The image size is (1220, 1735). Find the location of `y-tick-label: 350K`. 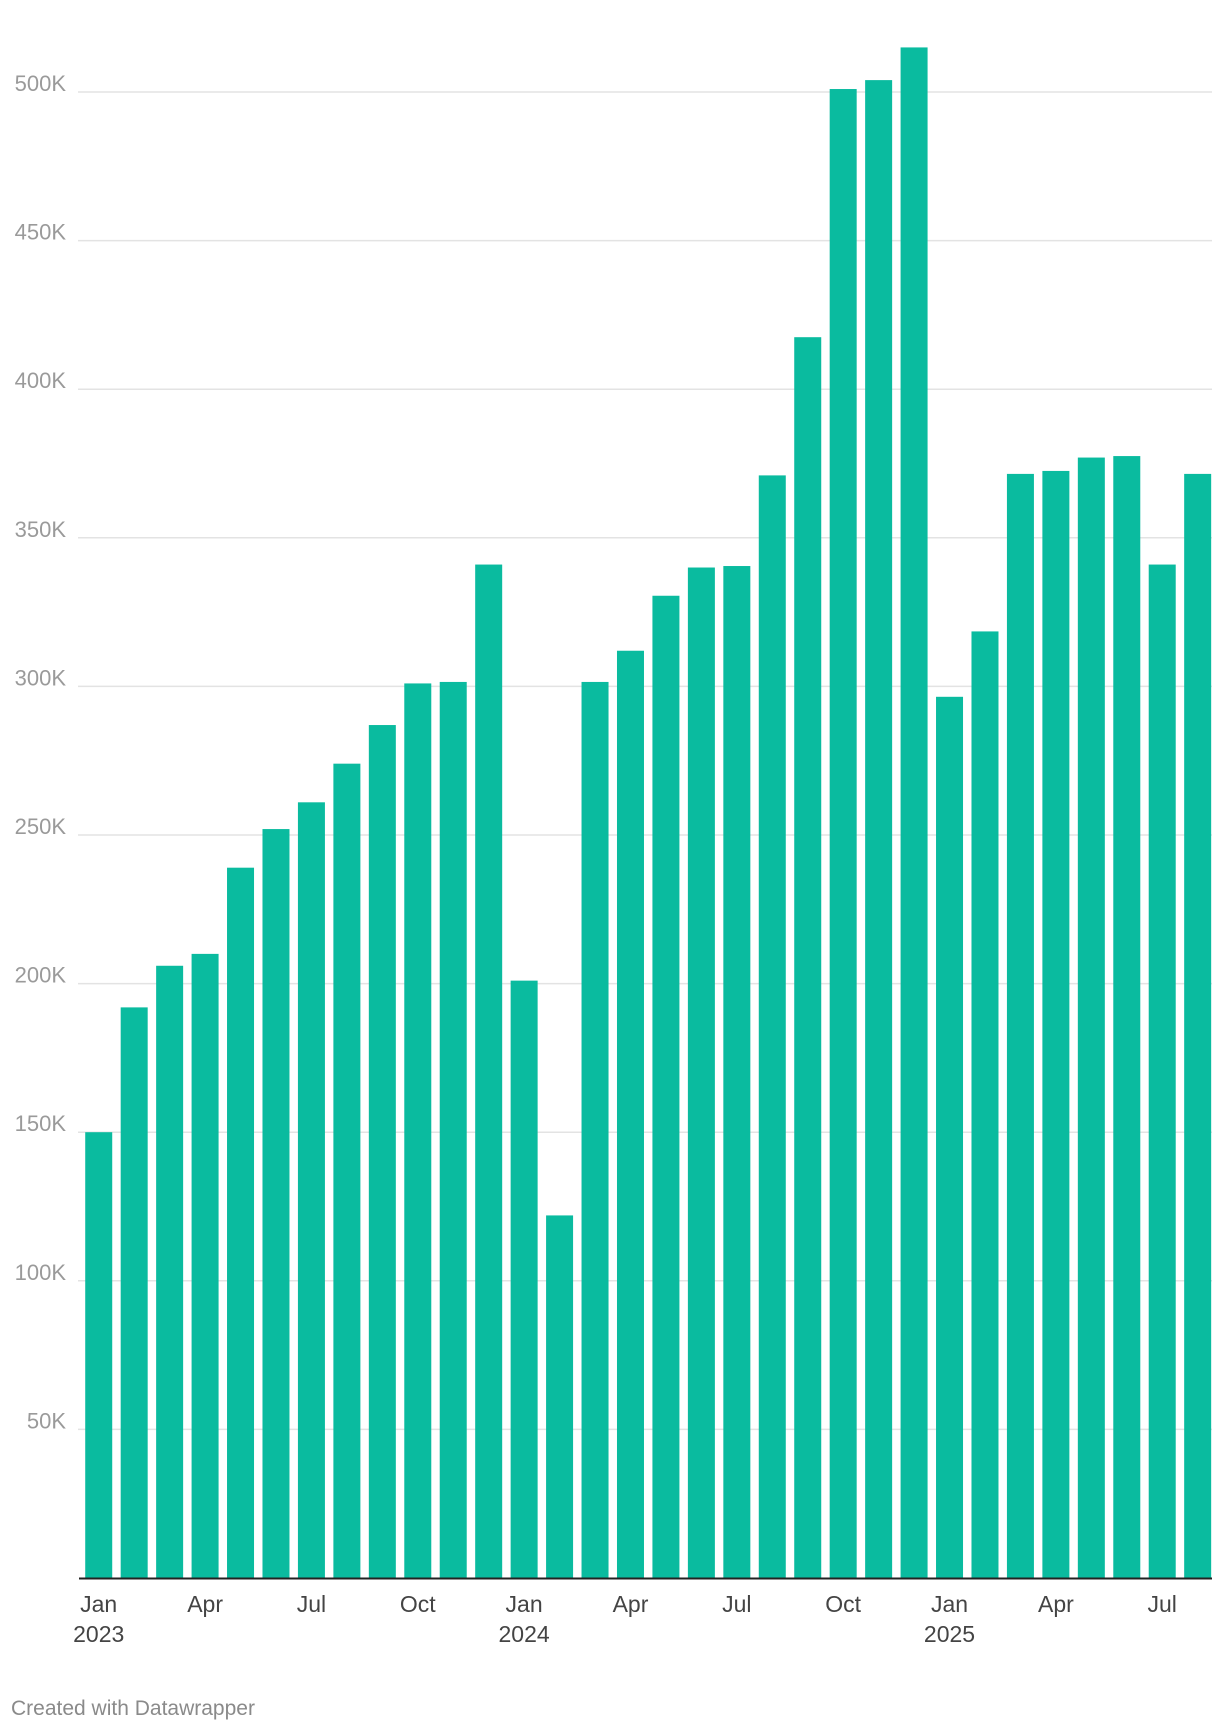

y-tick-label: 350K is located at coordinates (41, 529).